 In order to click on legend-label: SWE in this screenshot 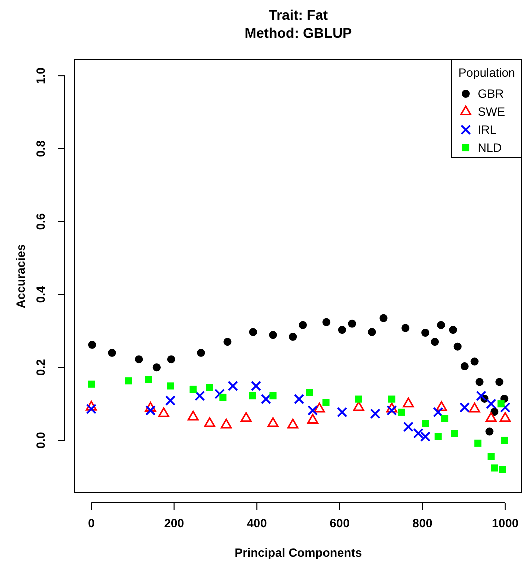, I will do `click(492, 112)`.